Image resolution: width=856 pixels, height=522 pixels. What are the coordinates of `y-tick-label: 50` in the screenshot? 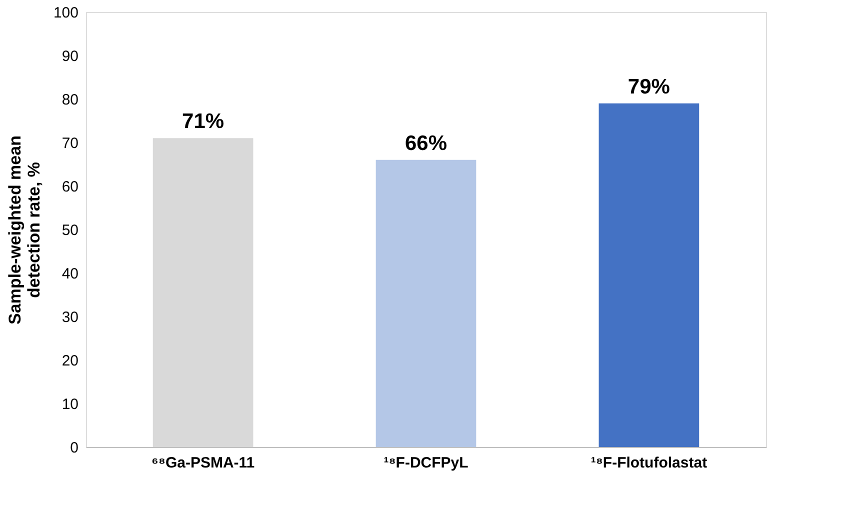 It's located at (70, 230).